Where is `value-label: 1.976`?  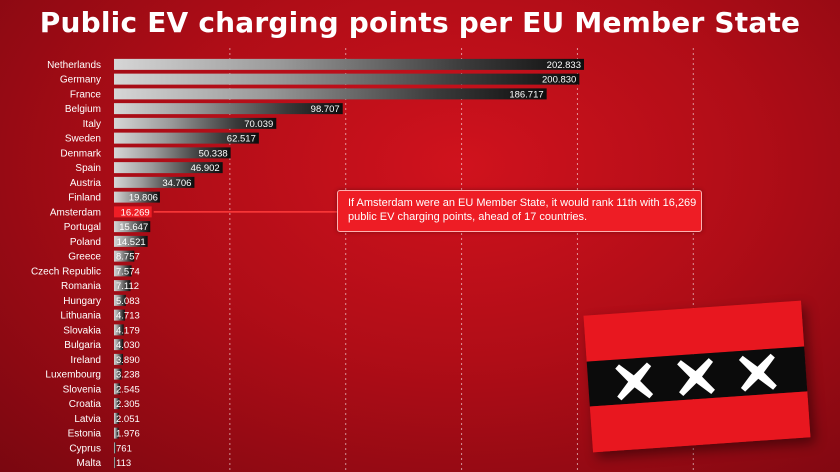
value-label: 1.976 is located at coordinates (128, 434).